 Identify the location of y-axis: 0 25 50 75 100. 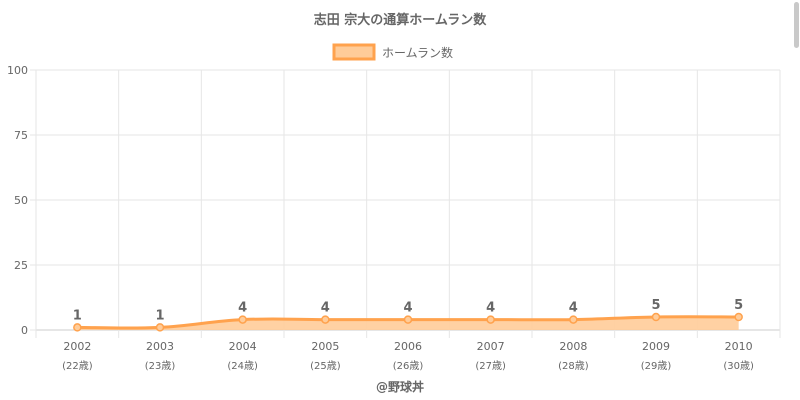
(17, 200).